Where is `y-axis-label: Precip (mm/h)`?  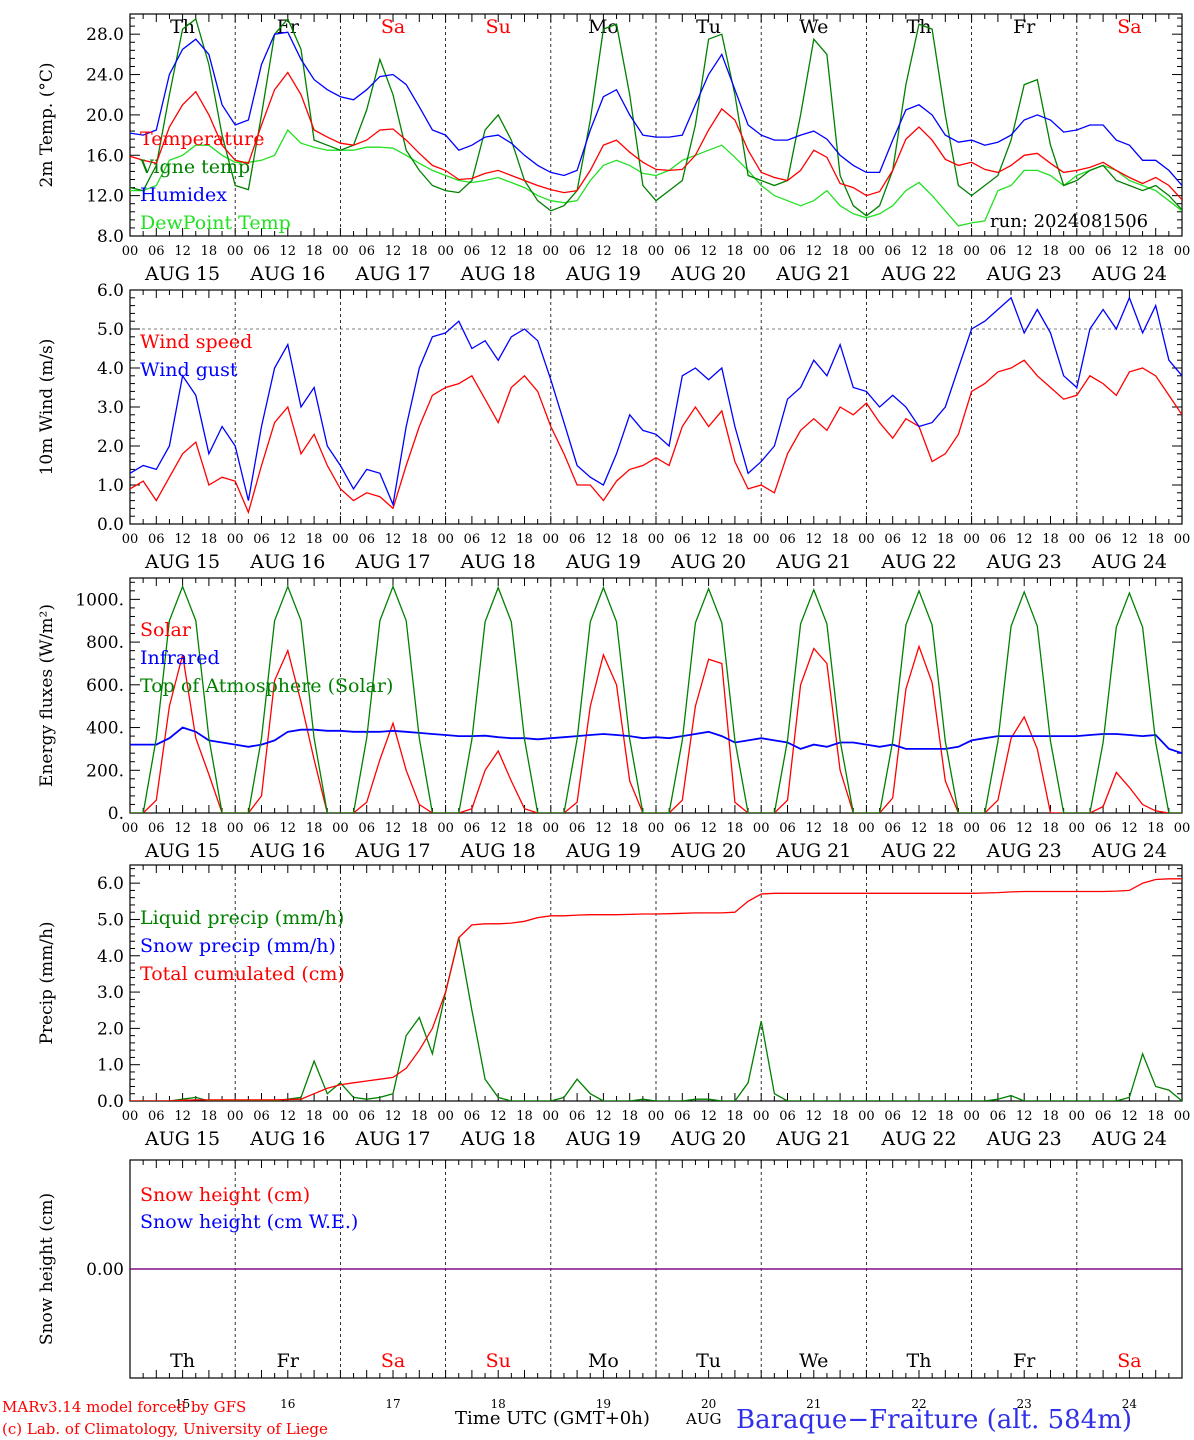 y-axis-label: Precip (mm/h) is located at coordinates (47, 982).